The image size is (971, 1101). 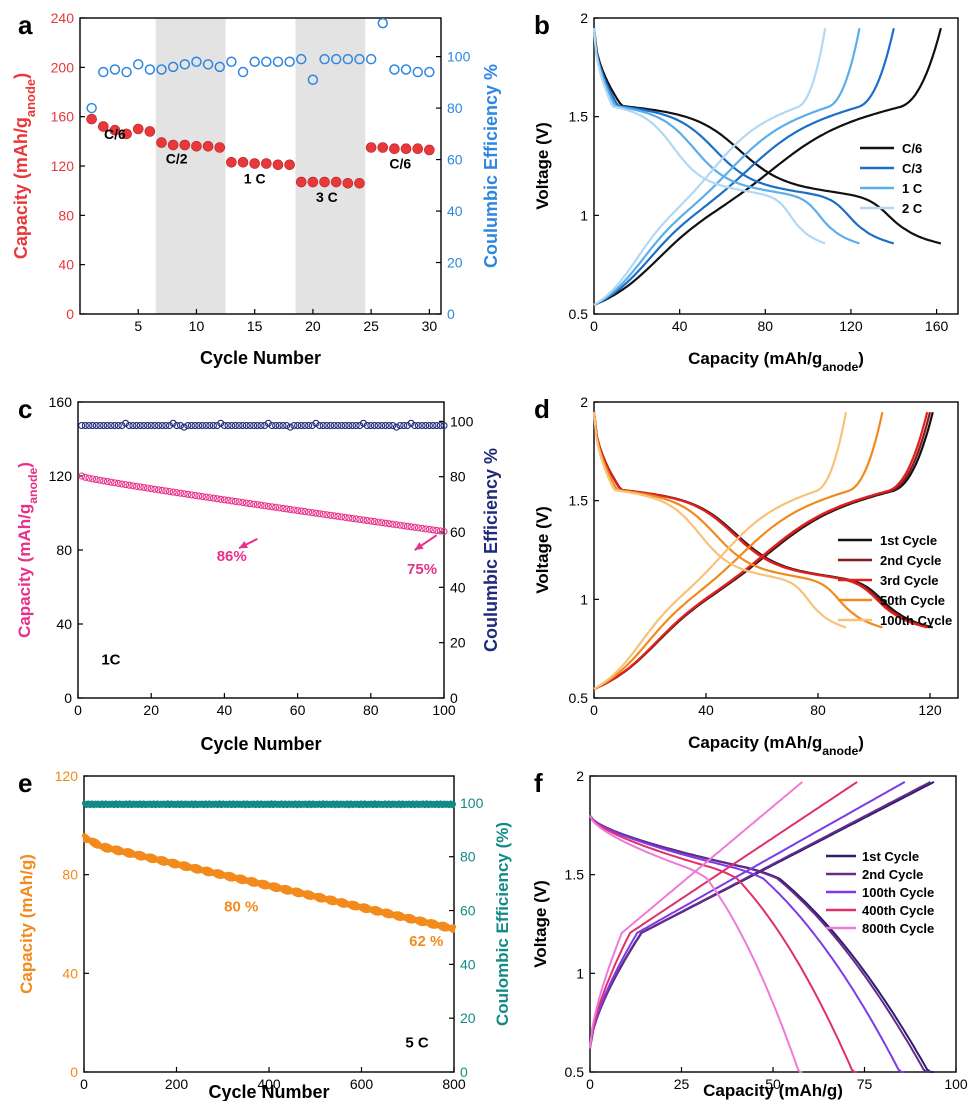 What do you see at coordinates (892, 874) in the screenshot?
I see `legend-label: 2nd Cycle` at bounding box center [892, 874].